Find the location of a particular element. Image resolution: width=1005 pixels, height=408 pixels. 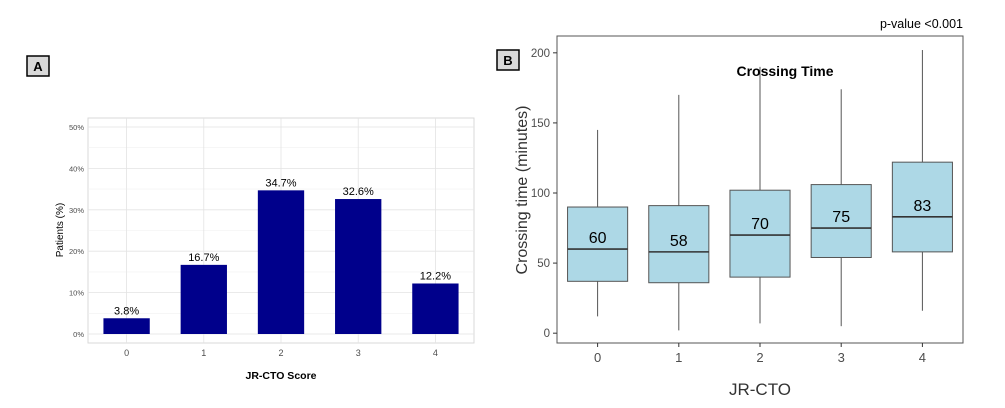

panel-b-y-ticks: 0 50 100 150 200 is located at coordinates (544, 194).